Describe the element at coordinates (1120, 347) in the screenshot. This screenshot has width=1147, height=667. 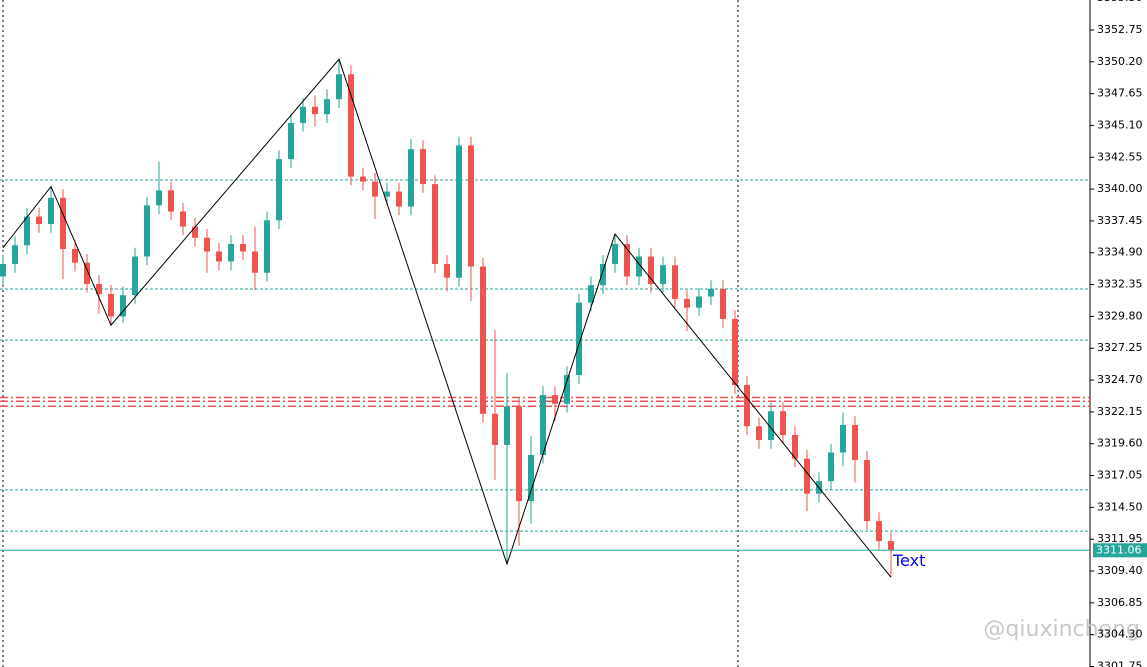
I see `y-tick-label: 3327.25` at that location.